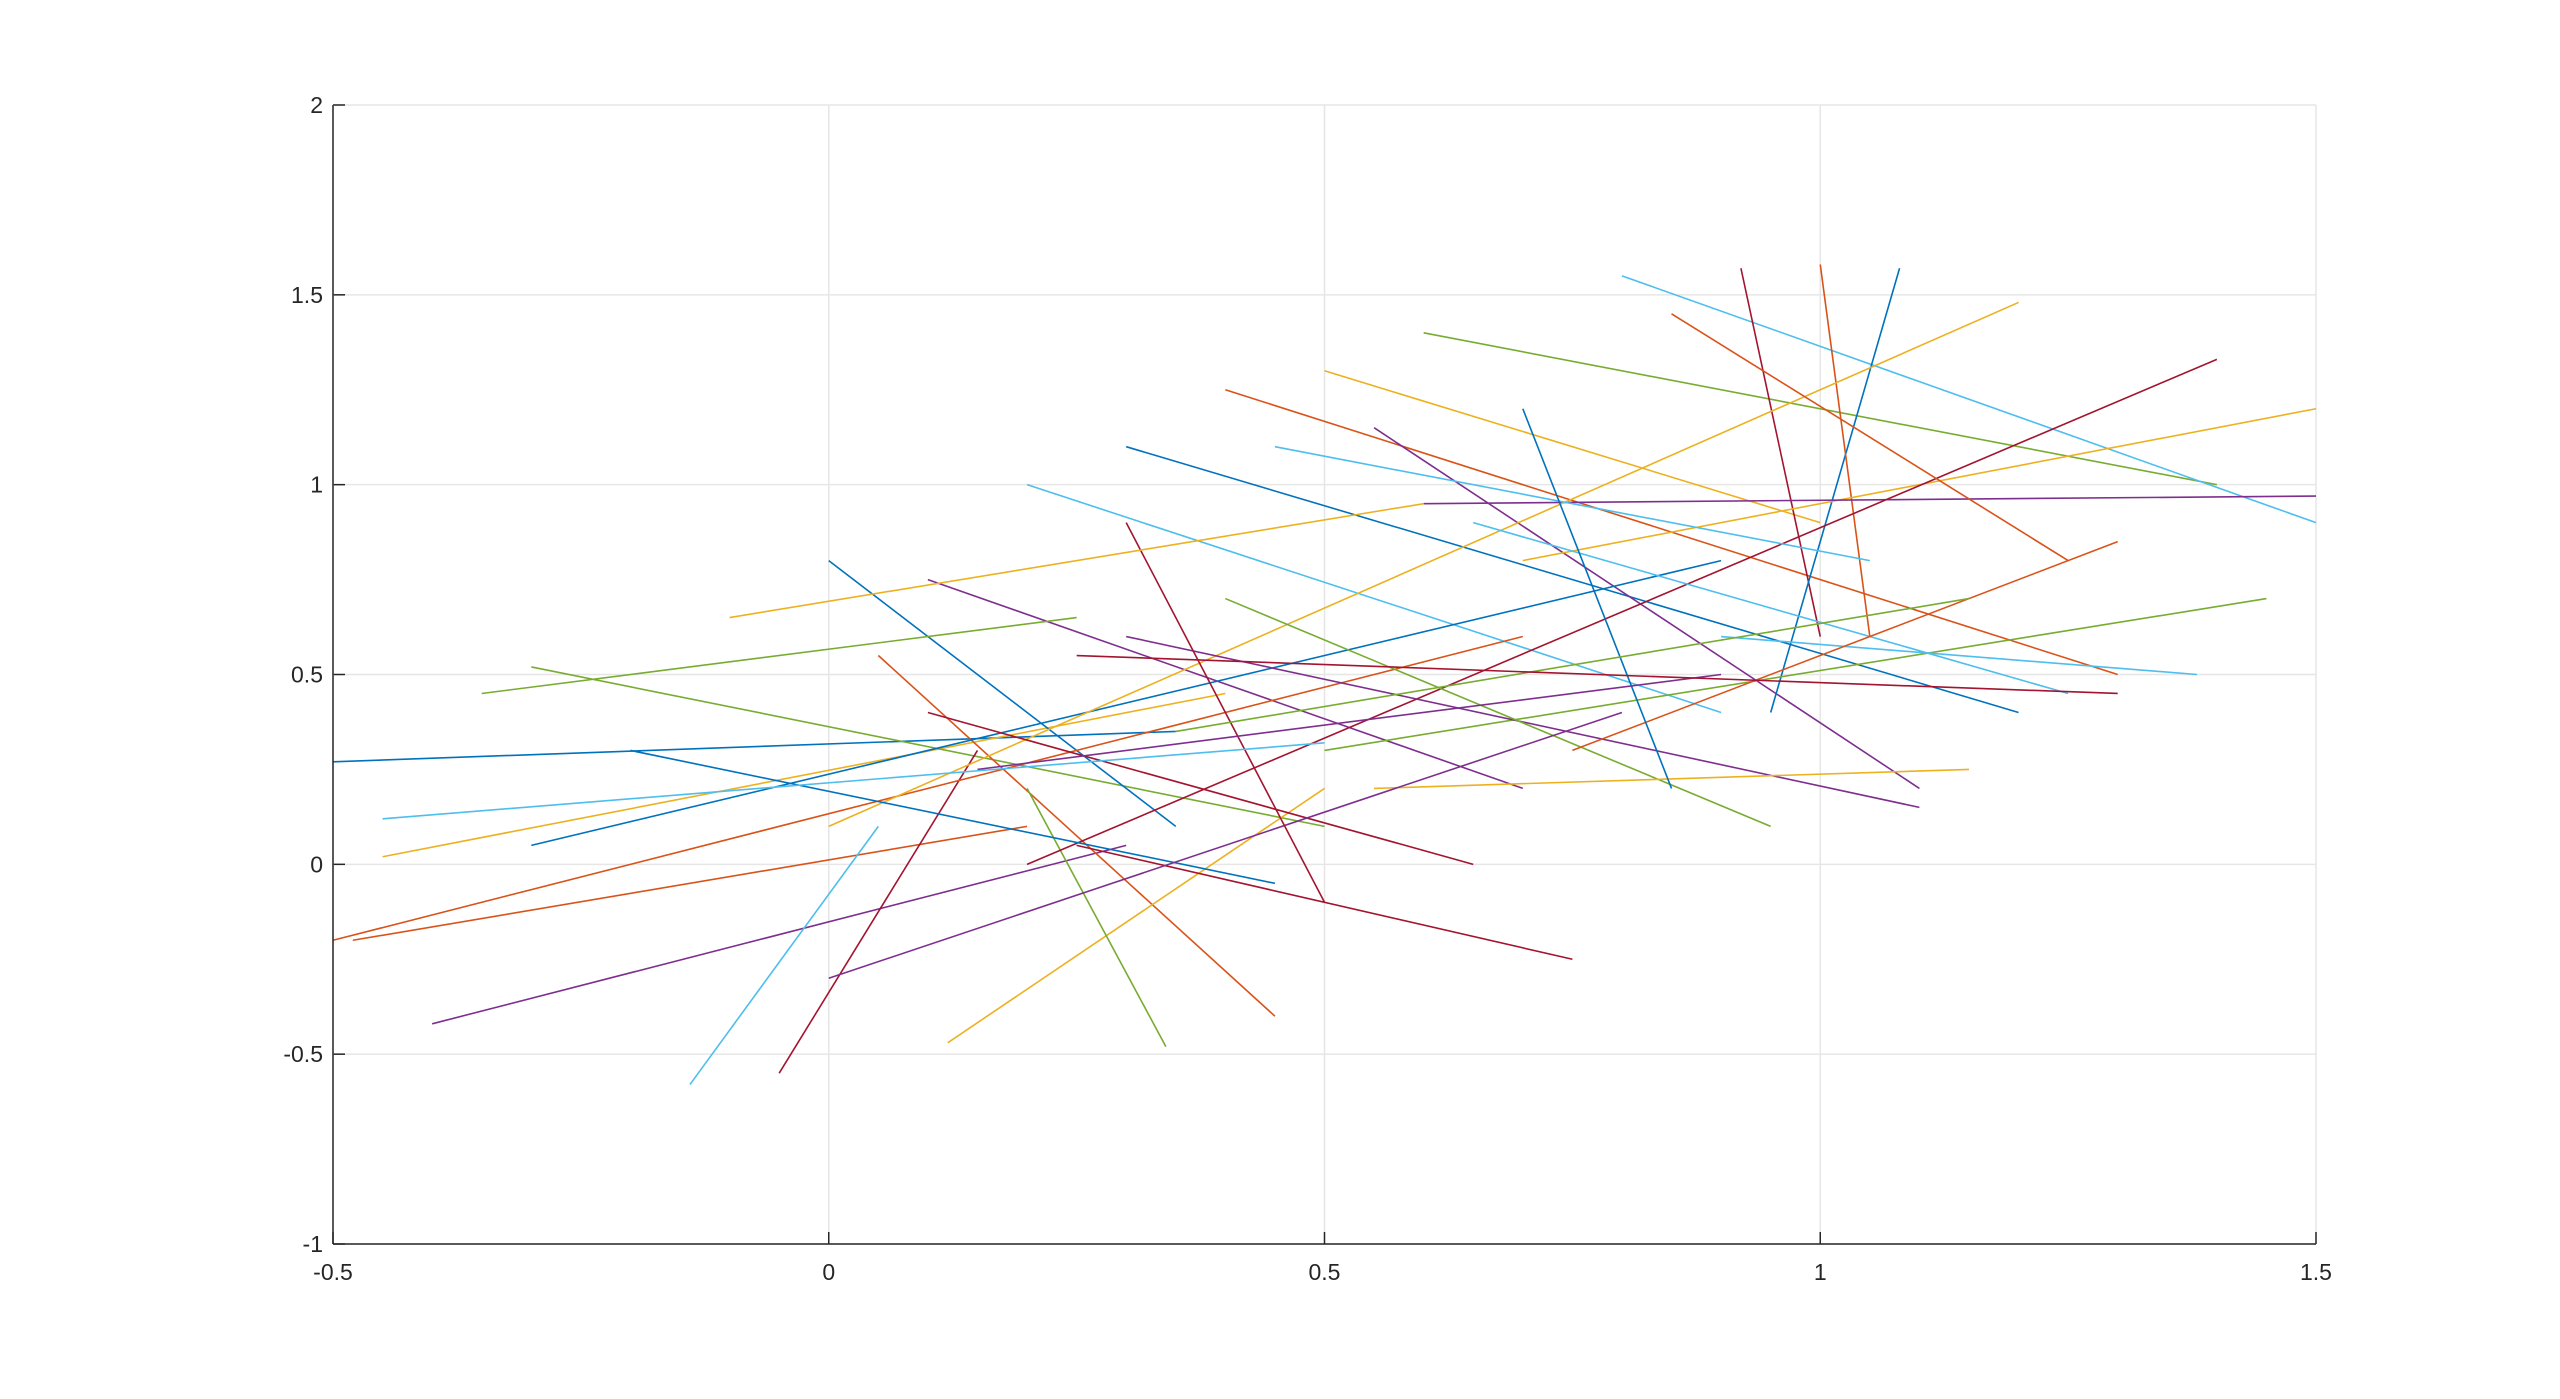 This screenshot has width=2560, height=1399. Describe the element at coordinates (828, 1272) in the screenshot. I see `x-tick-label: 0` at that location.